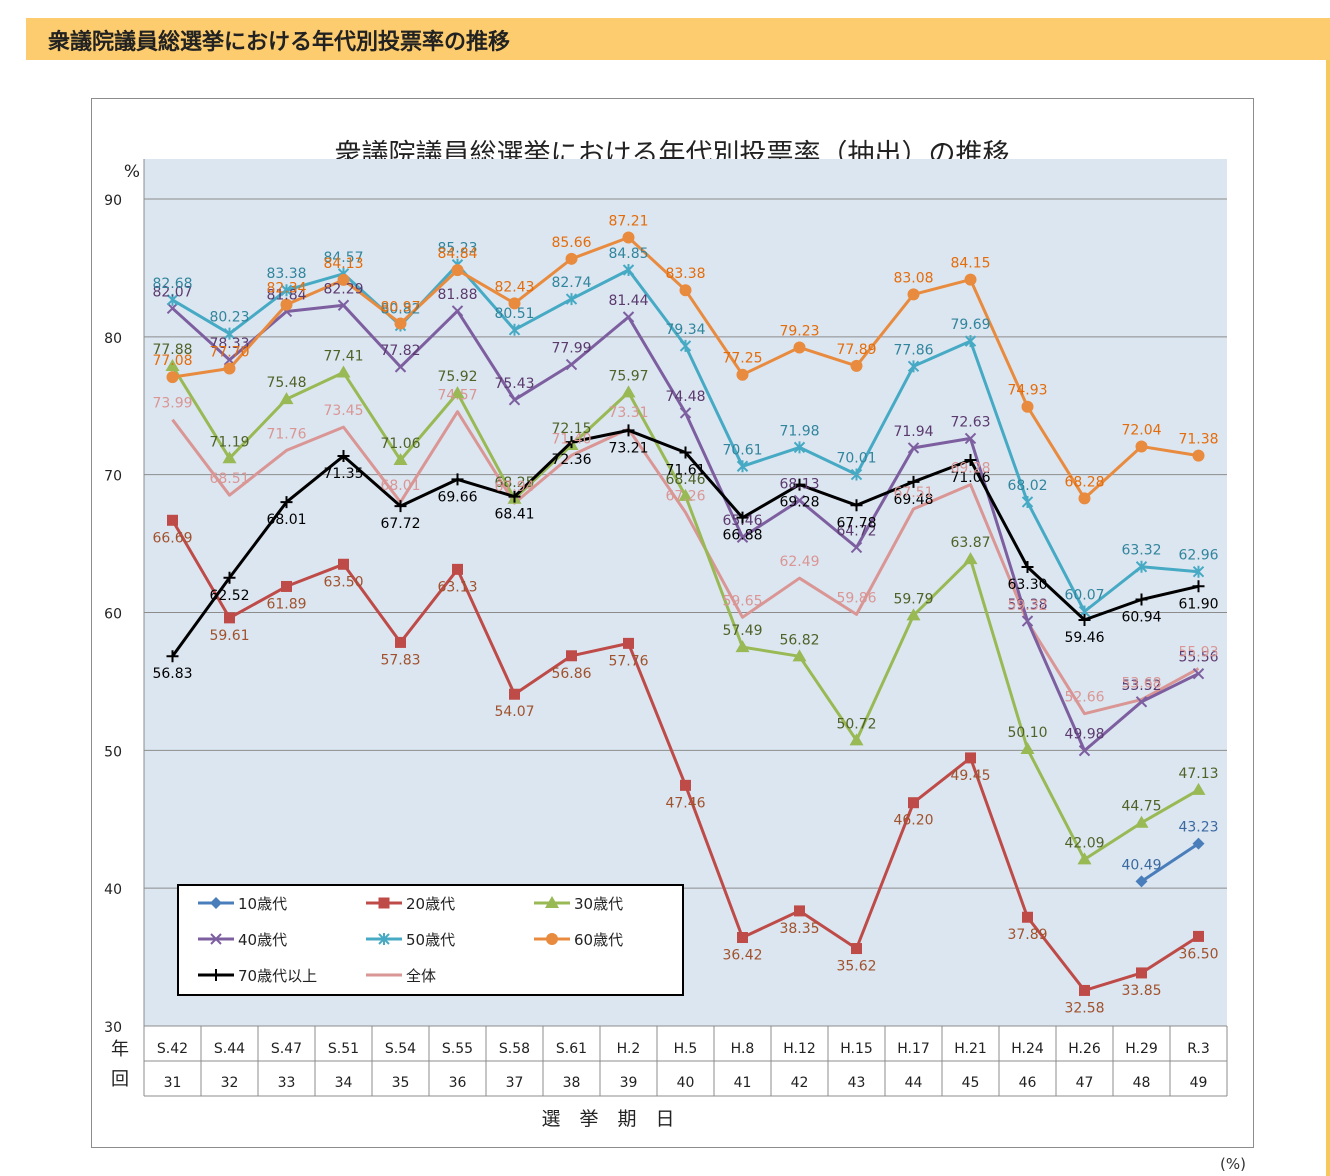 Image resolution: width=1330 pixels, height=1176 pixels. I want to click on data-label: 57.76, so click(628, 661).